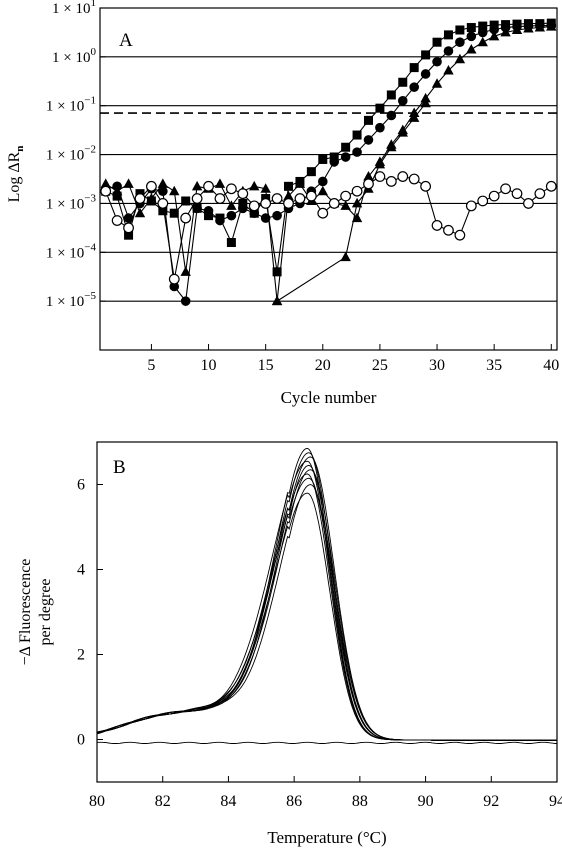  Describe the element at coordinates (380, 365) in the screenshot. I see `panel-a-x-tick-label: 25` at that location.